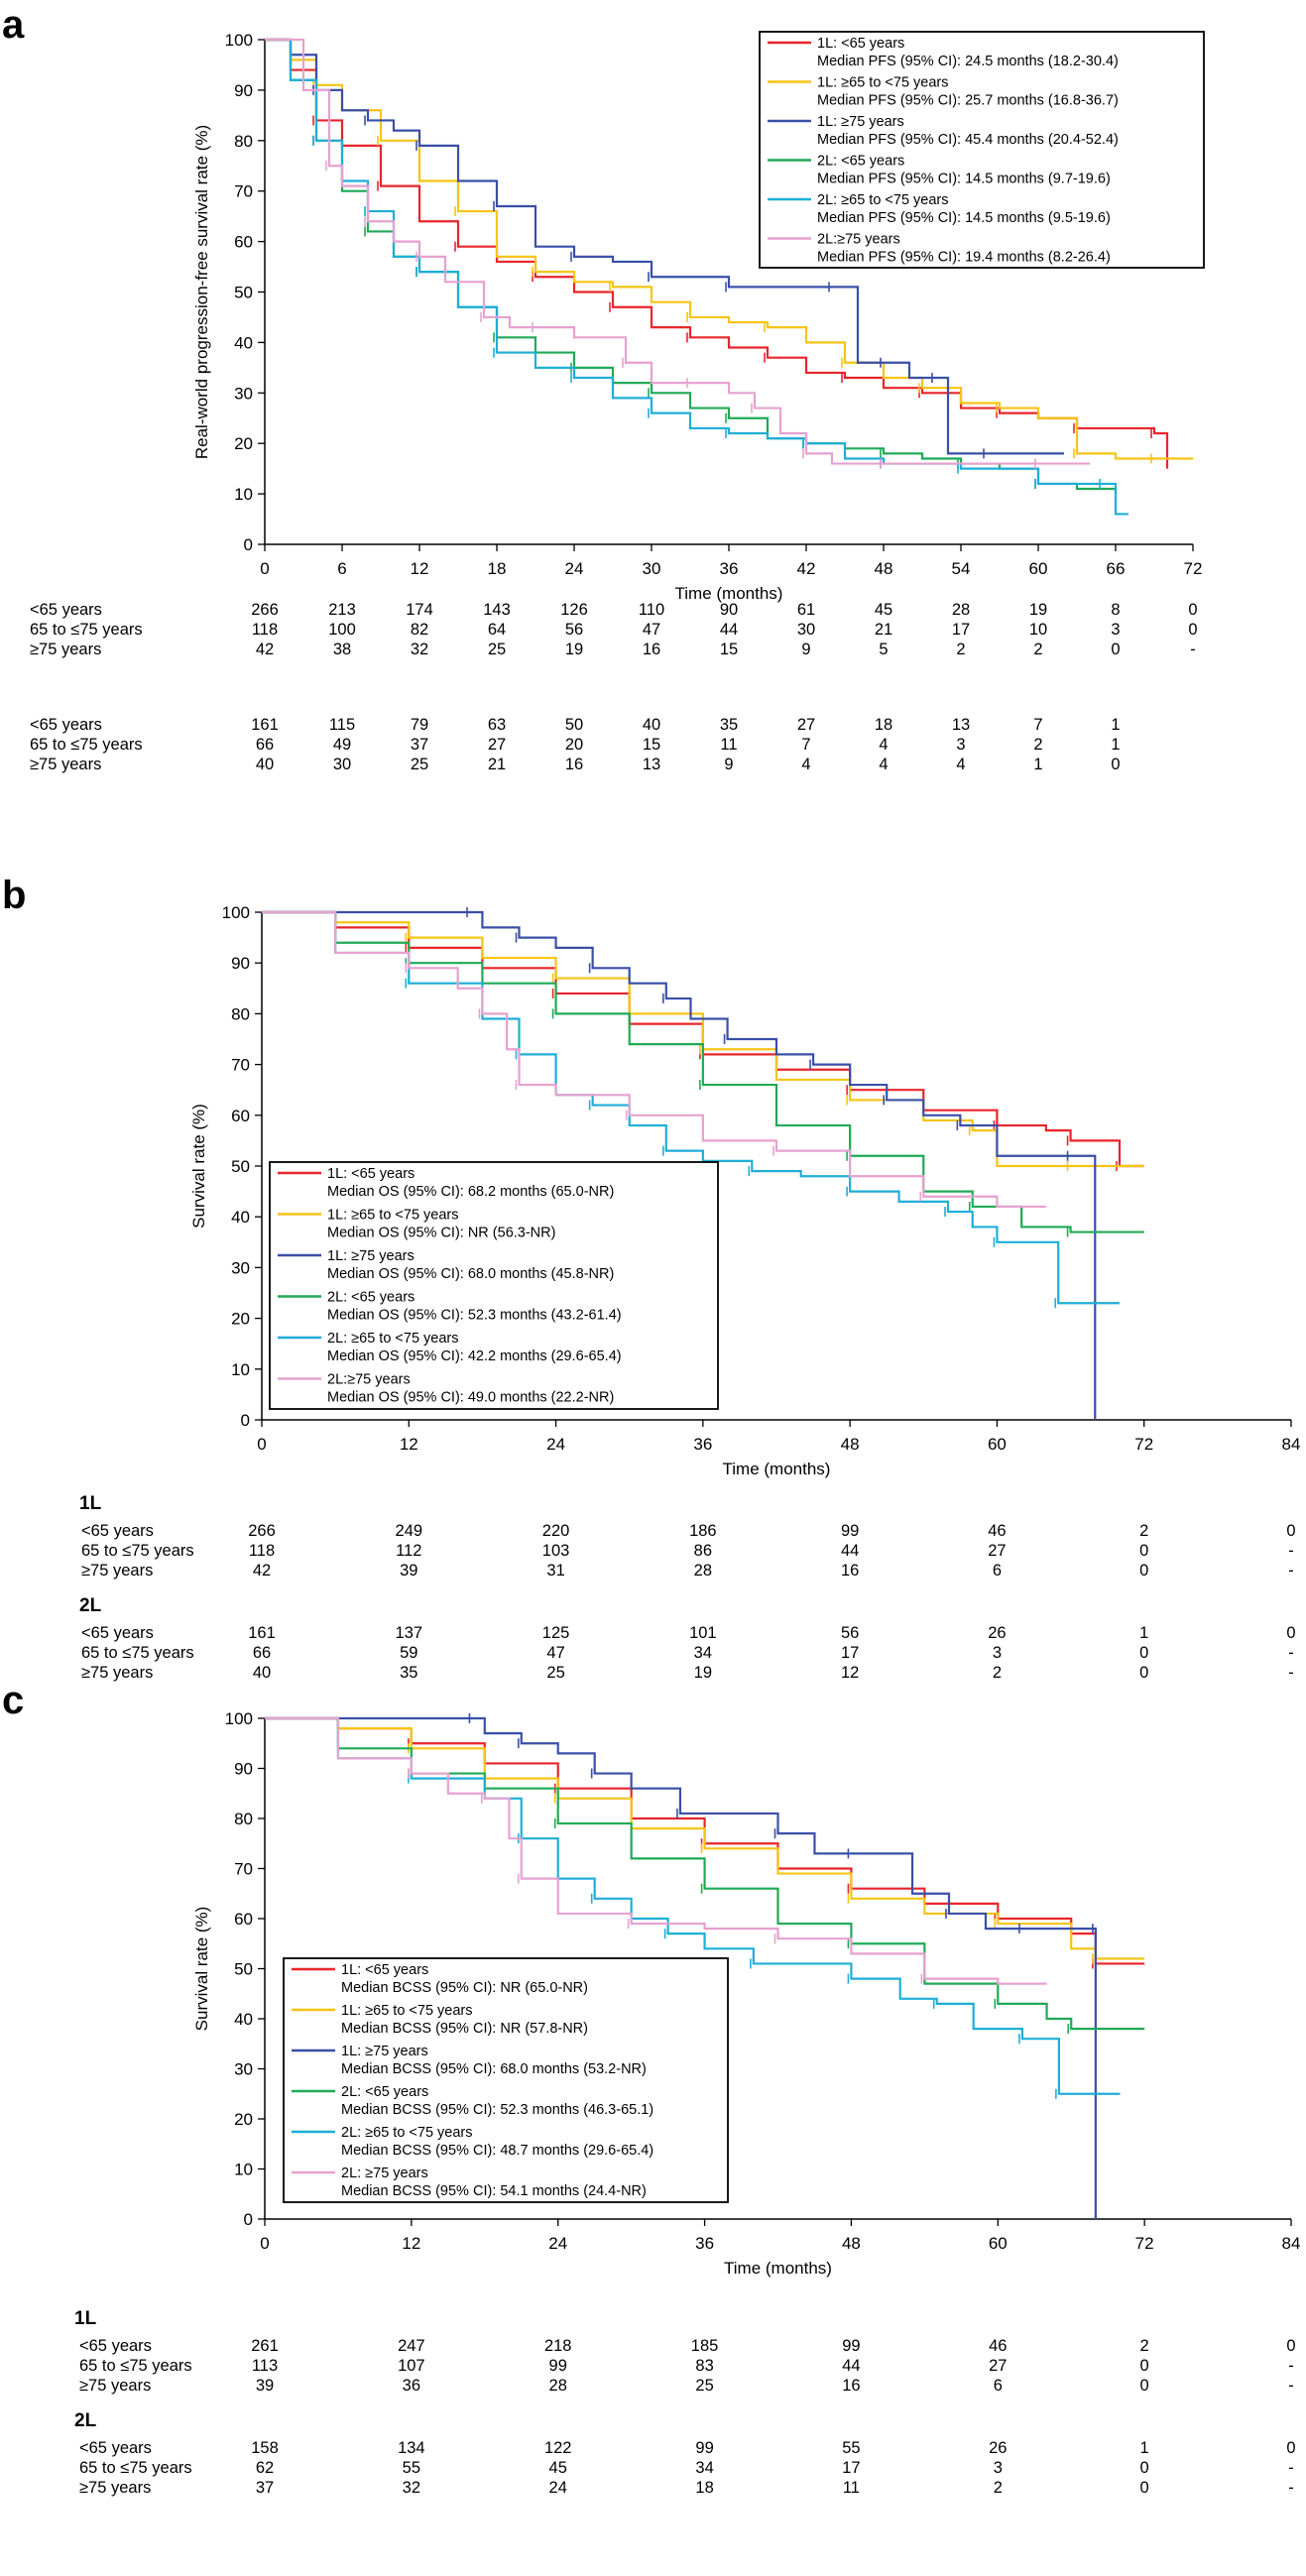  Describe the element at coordinates (342, 630) in the screenshot. I see `risk-cell: 100` at that location.